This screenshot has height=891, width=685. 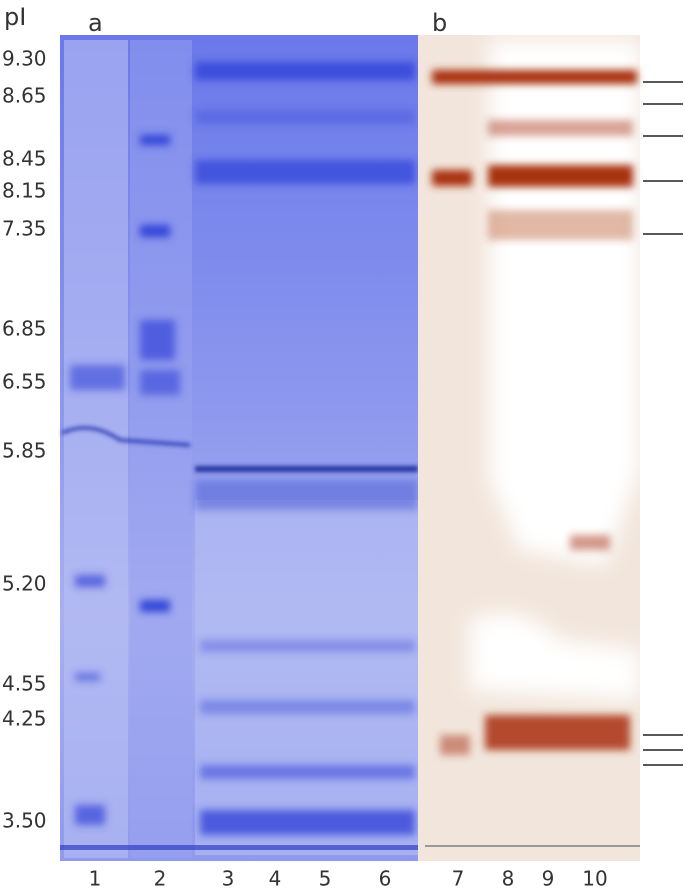 What do you see at coordinates (458, 879) in the screenshot?
I see `lane-label: 7` at bounding box center [458, 879].